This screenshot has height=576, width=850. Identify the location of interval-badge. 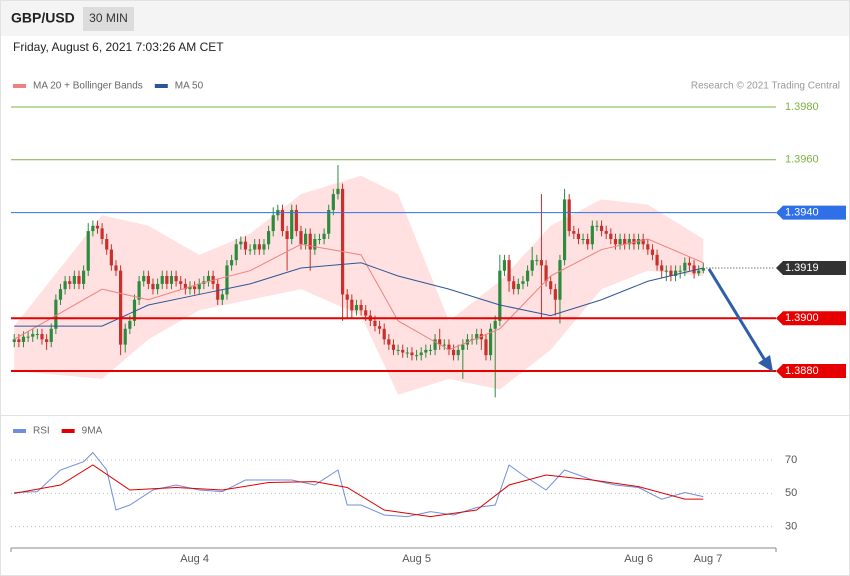
(108, 19).